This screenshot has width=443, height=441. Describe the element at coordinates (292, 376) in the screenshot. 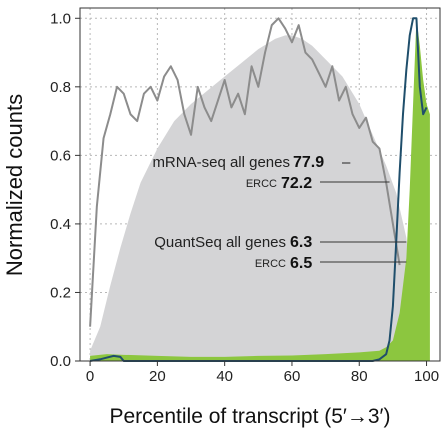

I see `x-tick-label-3: 60` at that location.